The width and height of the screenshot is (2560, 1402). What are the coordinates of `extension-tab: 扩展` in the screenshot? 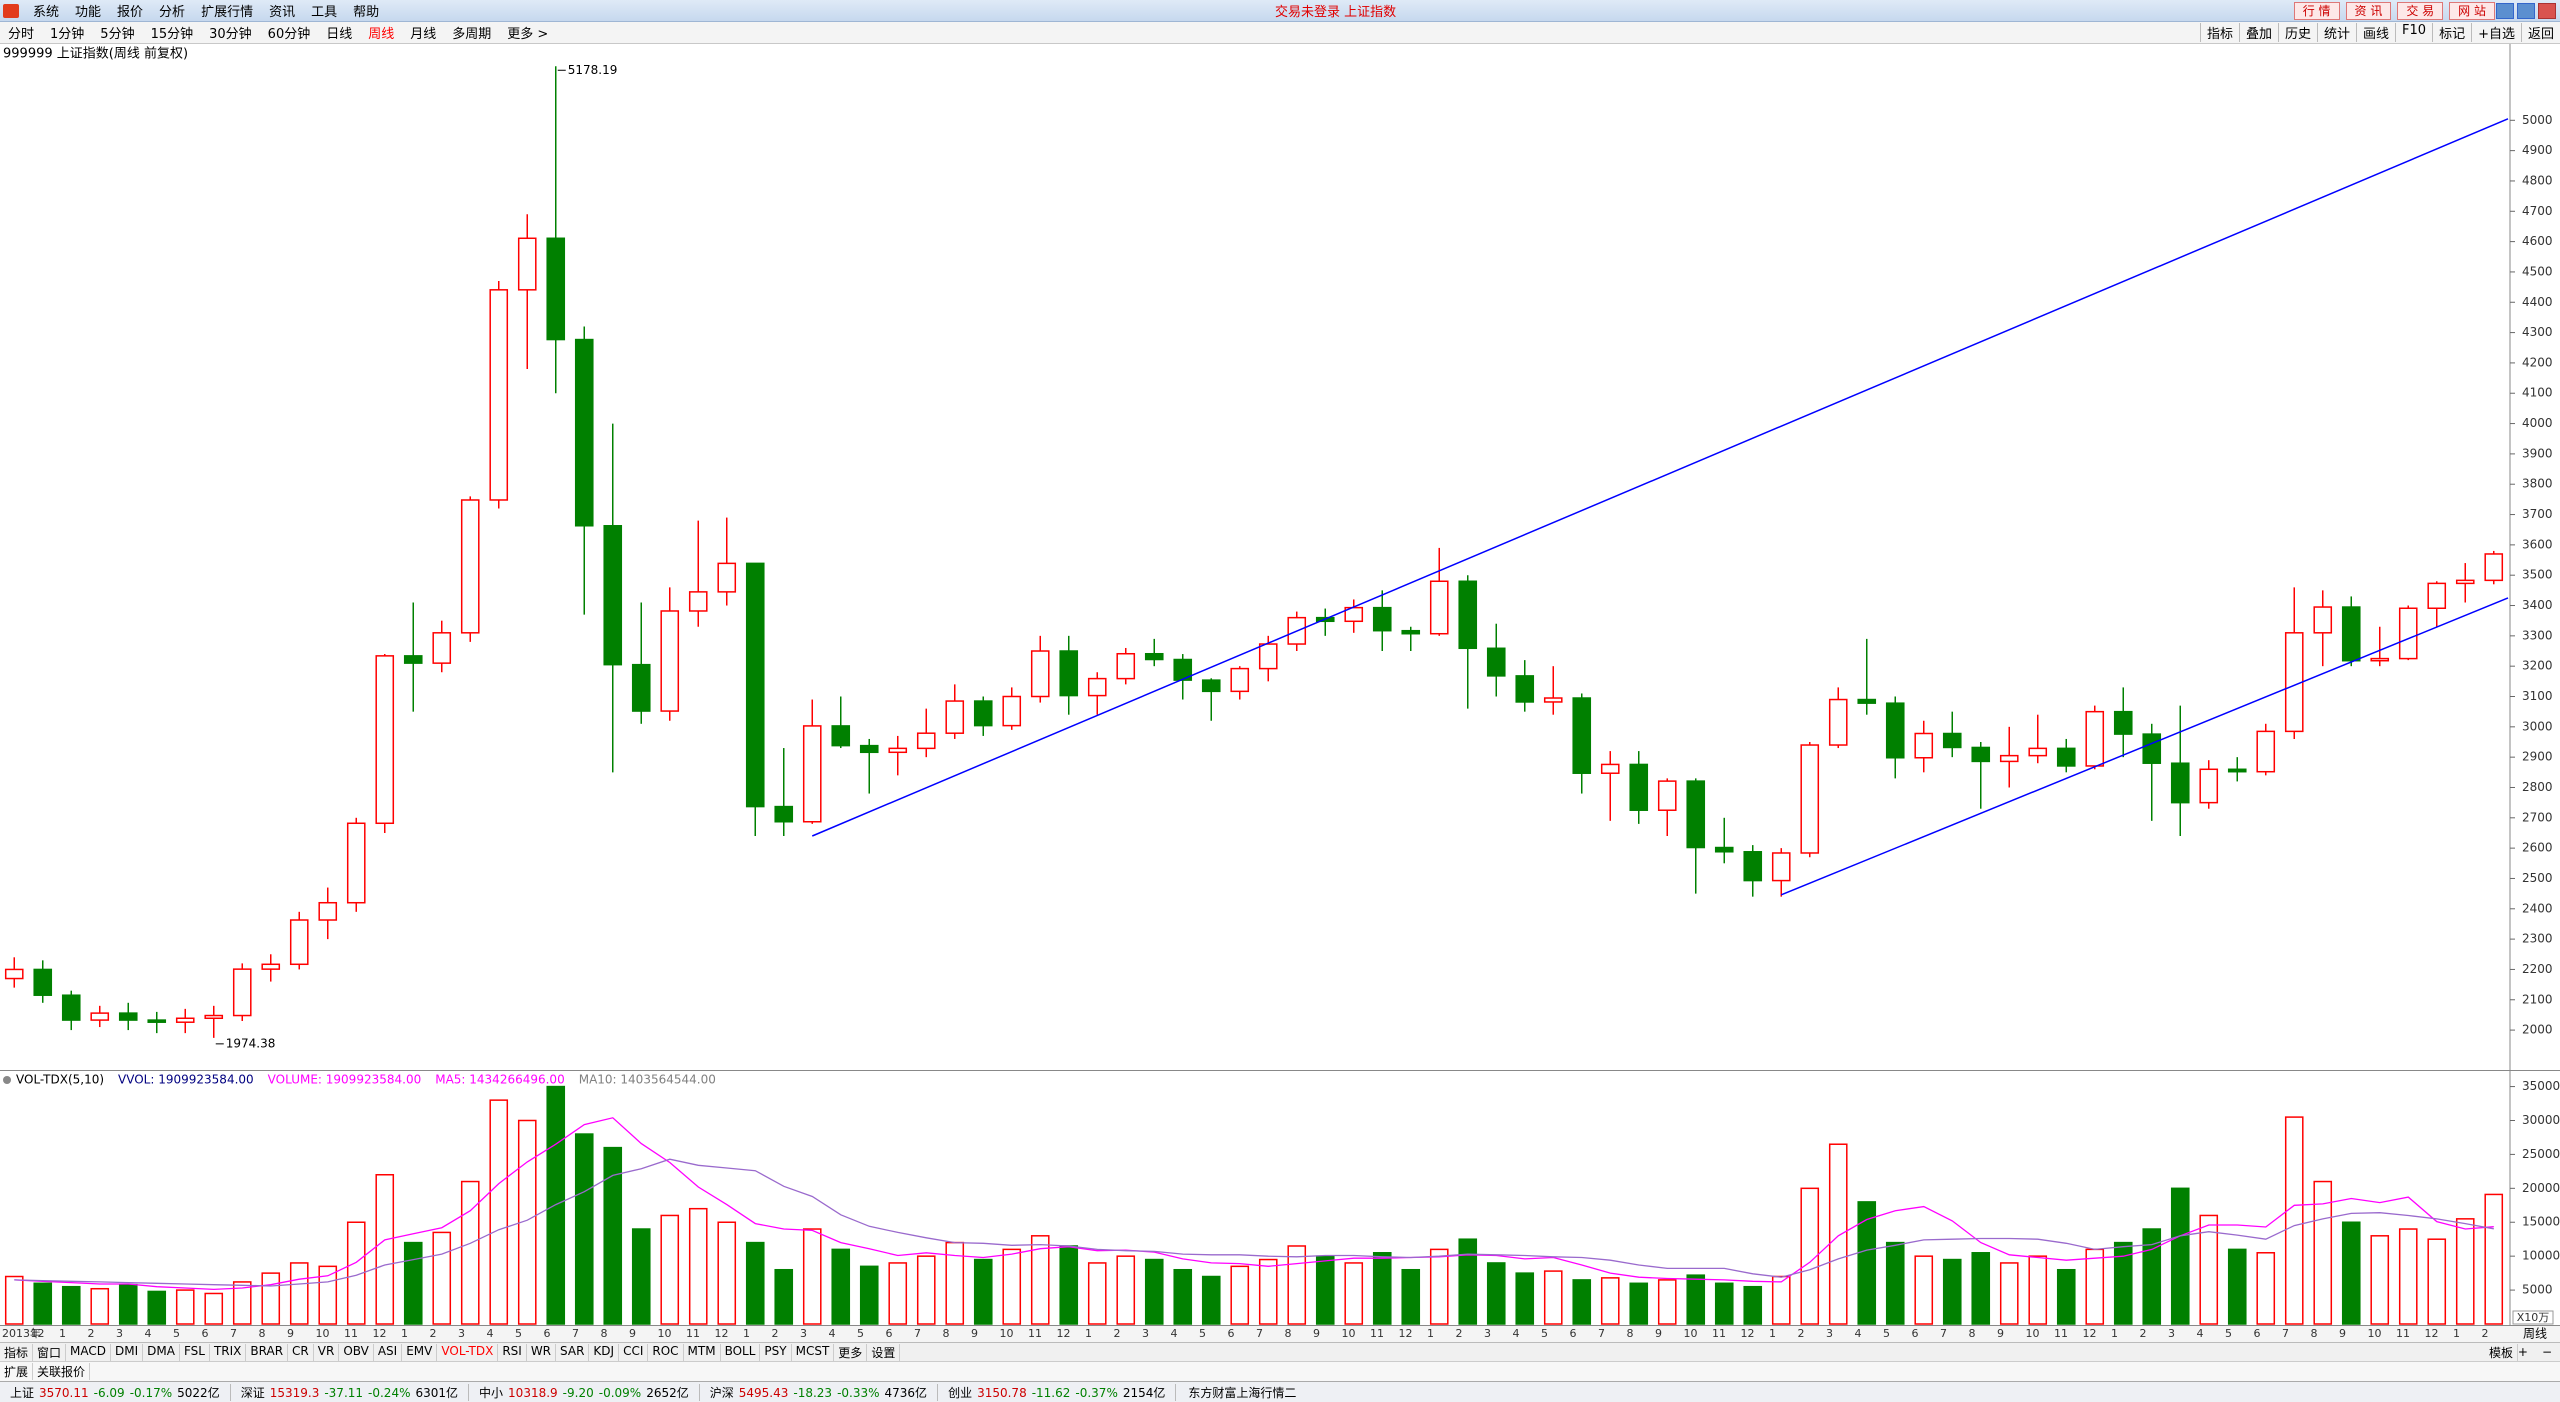 It's located at (17, 1371).